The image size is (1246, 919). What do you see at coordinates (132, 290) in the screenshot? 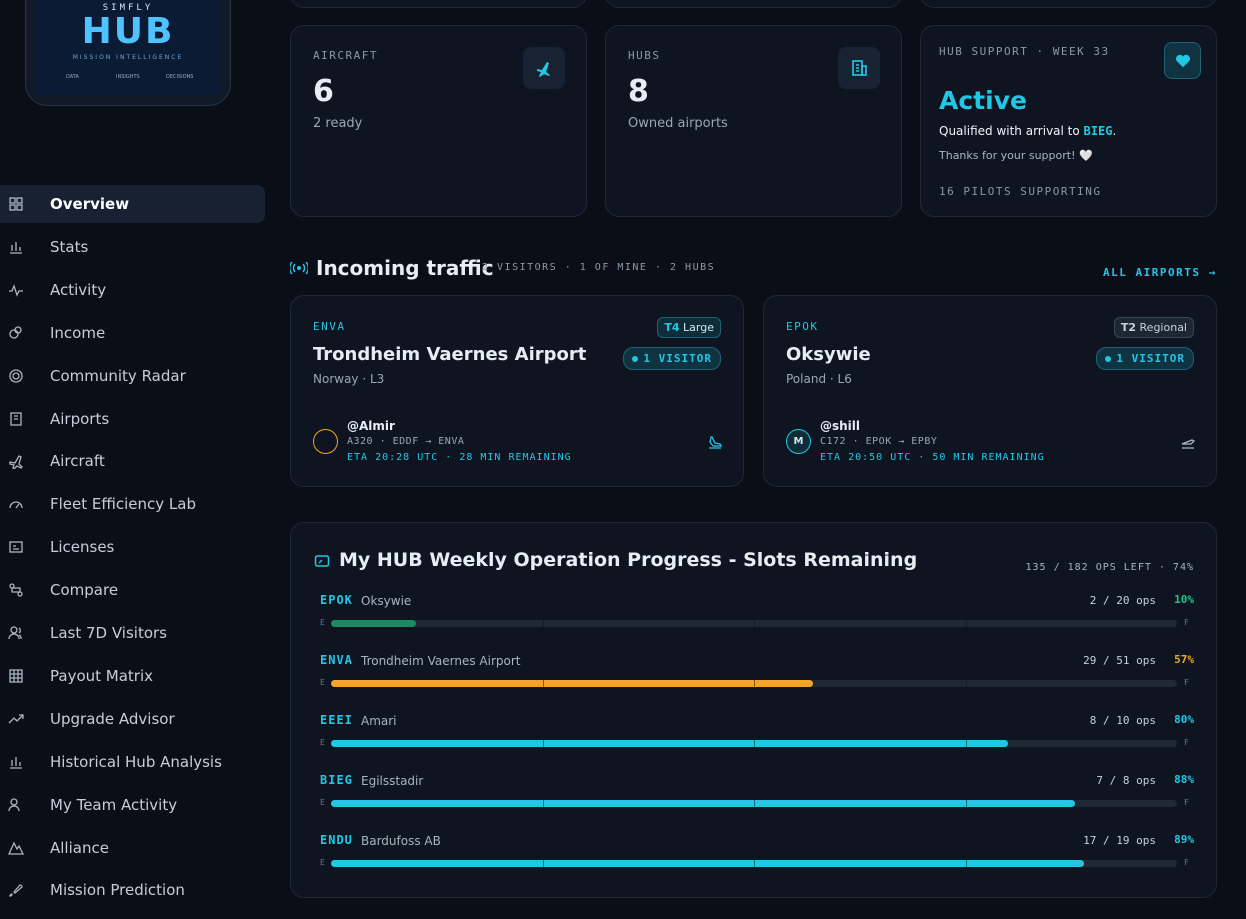
I see `nav-item: Activity` at bounding box center [132, 290].